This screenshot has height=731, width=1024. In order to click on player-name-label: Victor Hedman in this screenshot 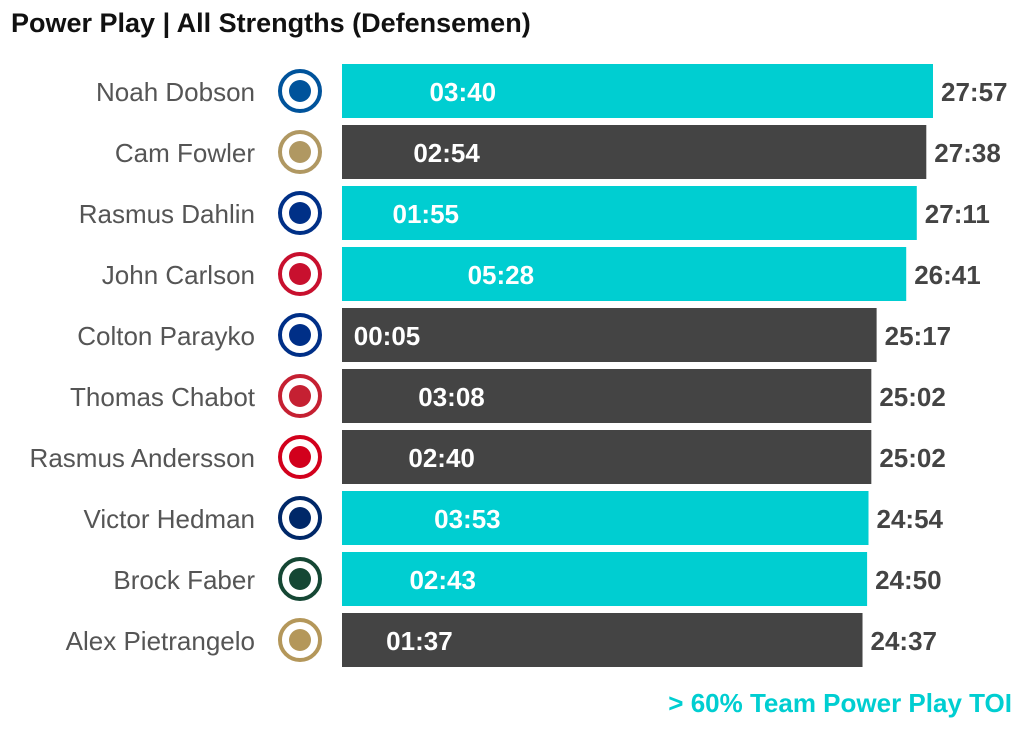, I will do `click(170, 519)`.